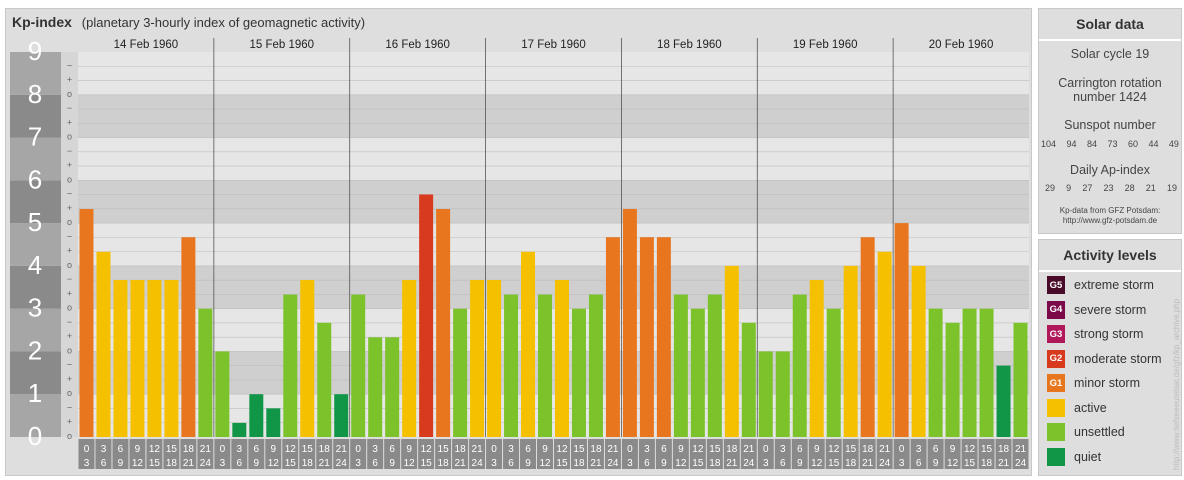 The width and height of the screenshot is (1184, 480). I want to click on sub-tick-label: +, so click(69, 422).